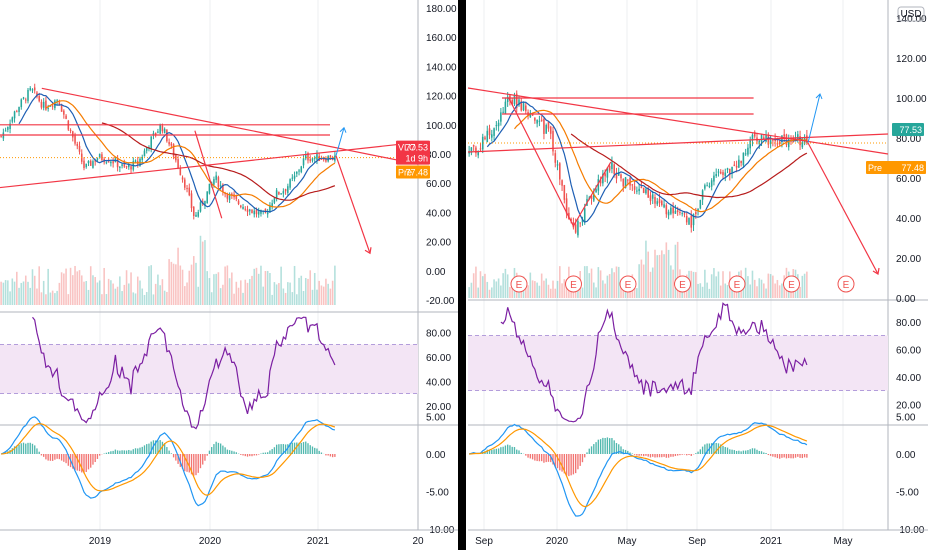 This screenshot has height=555, width=932. I want to click on price-tag-value: 77.48, so click(416, 172).